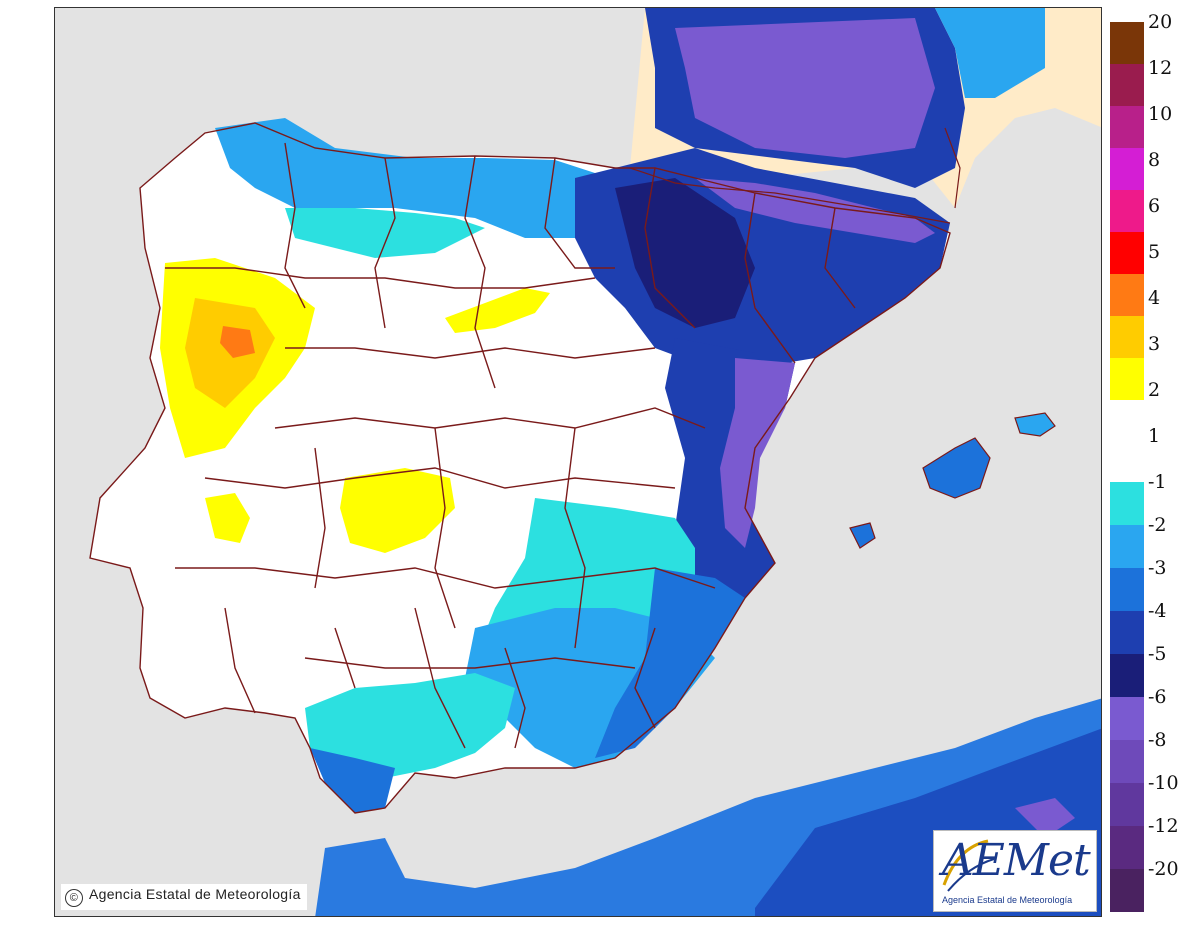 Image resolution: width=1200 pixels, height=952 pixels. I want to click on valencia-purple, so click(757, 453).